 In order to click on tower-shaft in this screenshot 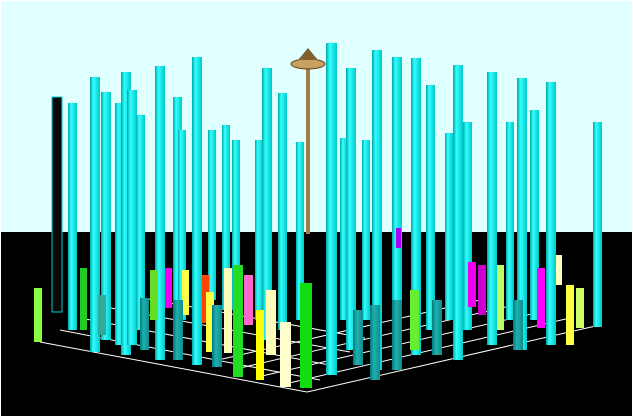, I will do `click(308, 149)`.